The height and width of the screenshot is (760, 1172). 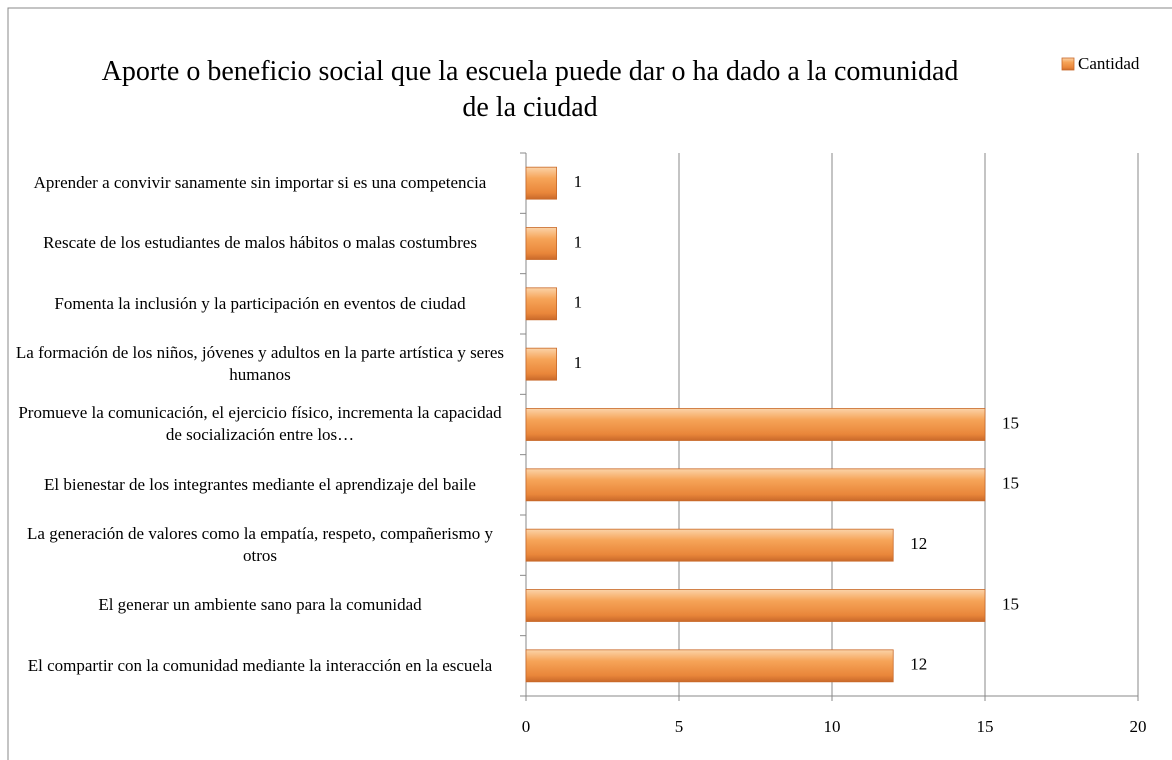 What do you see at coordinates (985, 726) in the screenshot?
I see `x-tick-label: 15` at bounding box center [985, 726].